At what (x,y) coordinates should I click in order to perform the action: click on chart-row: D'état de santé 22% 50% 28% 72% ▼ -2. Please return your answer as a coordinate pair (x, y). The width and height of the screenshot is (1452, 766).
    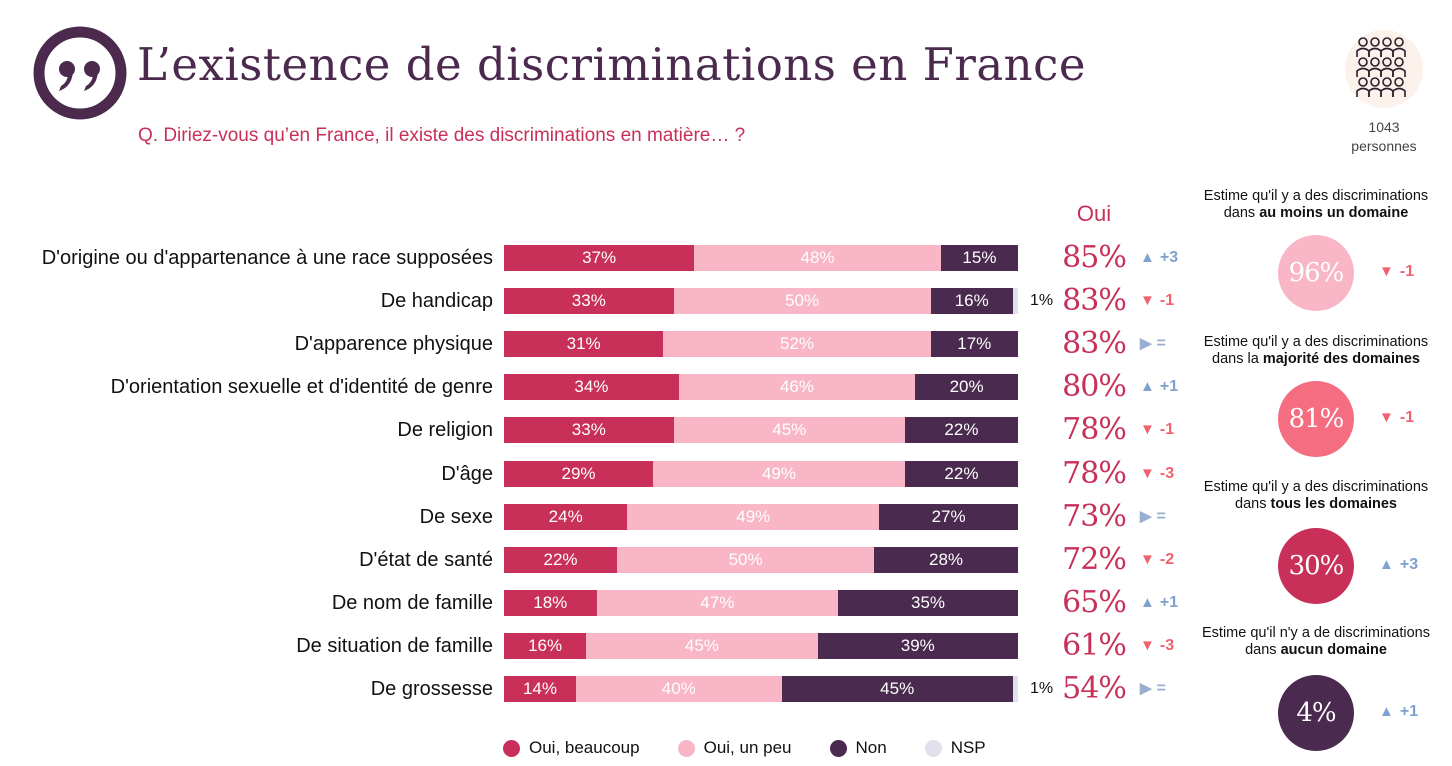
    Looking at the image, I should click on (600, 559).